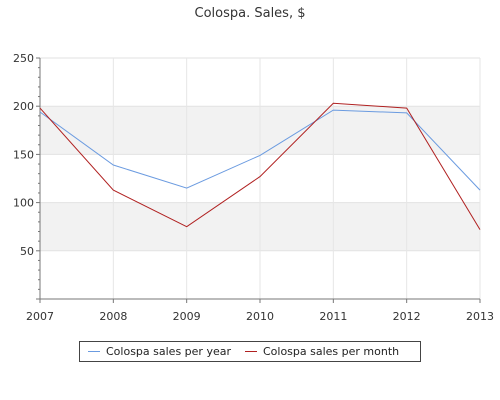 This screenshot has height=400, width=500. What do you see at coordinates (480, 316) in the screenshot?
I see `x-tick-label: 2013` at bounding box center [480, 316].